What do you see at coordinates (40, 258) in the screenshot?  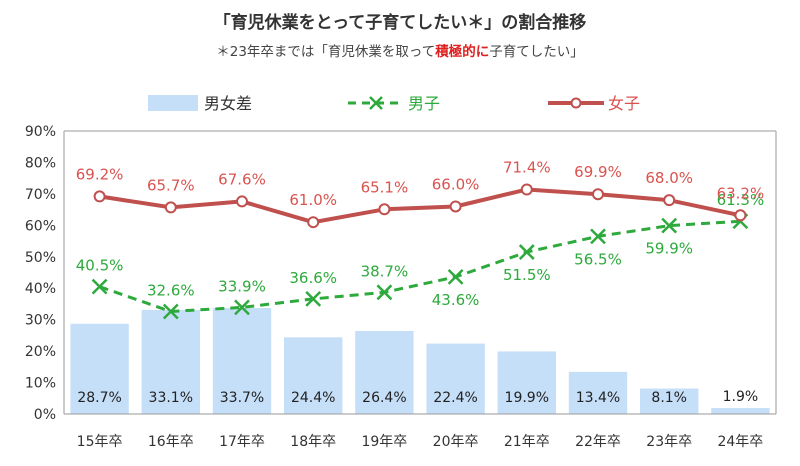 I see `y-tick-label: 50%` at bounding box center [40, 258].